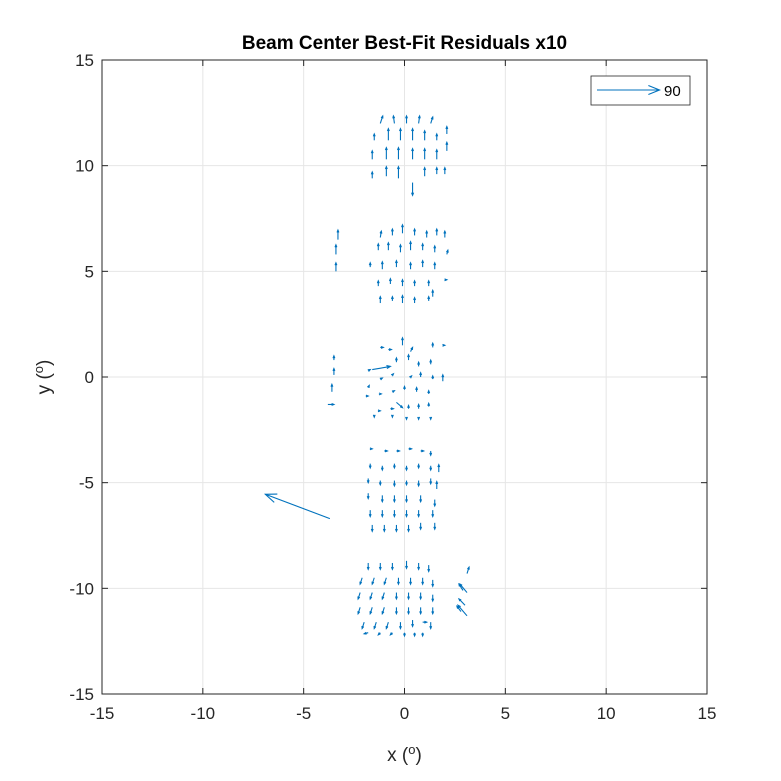 The width and height of the screenshot is (781, 781). I want to click on y-tick-label: 0, so click(89, 377).